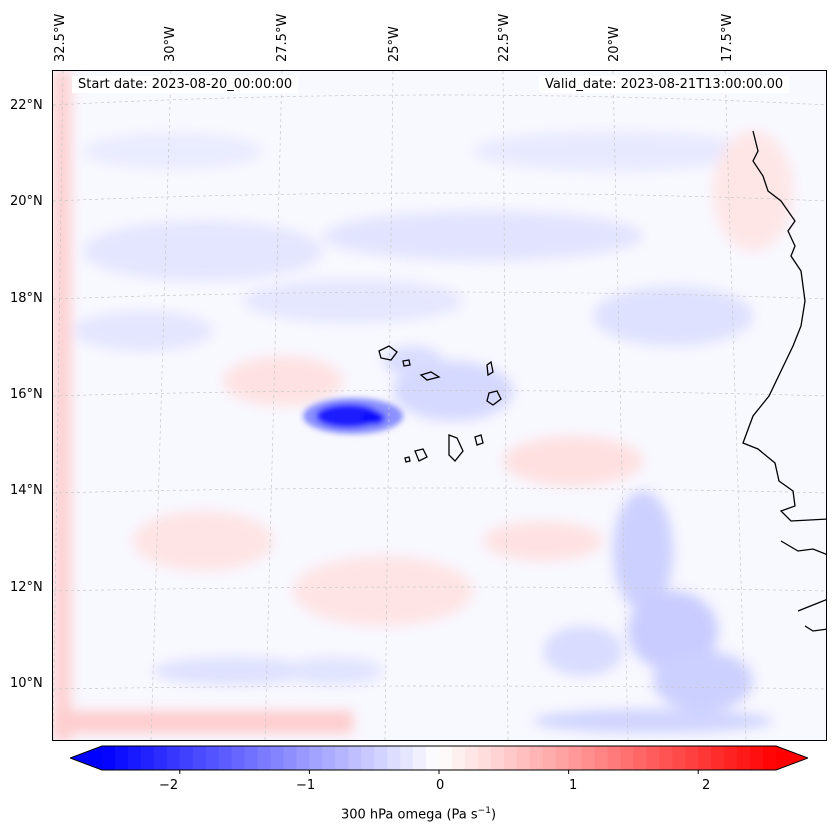  What do you see at coordinates (504, 37) in the screenshot?
I see `longitude-label-22-5w: 22.5°W` at bounding box center [504, 37].